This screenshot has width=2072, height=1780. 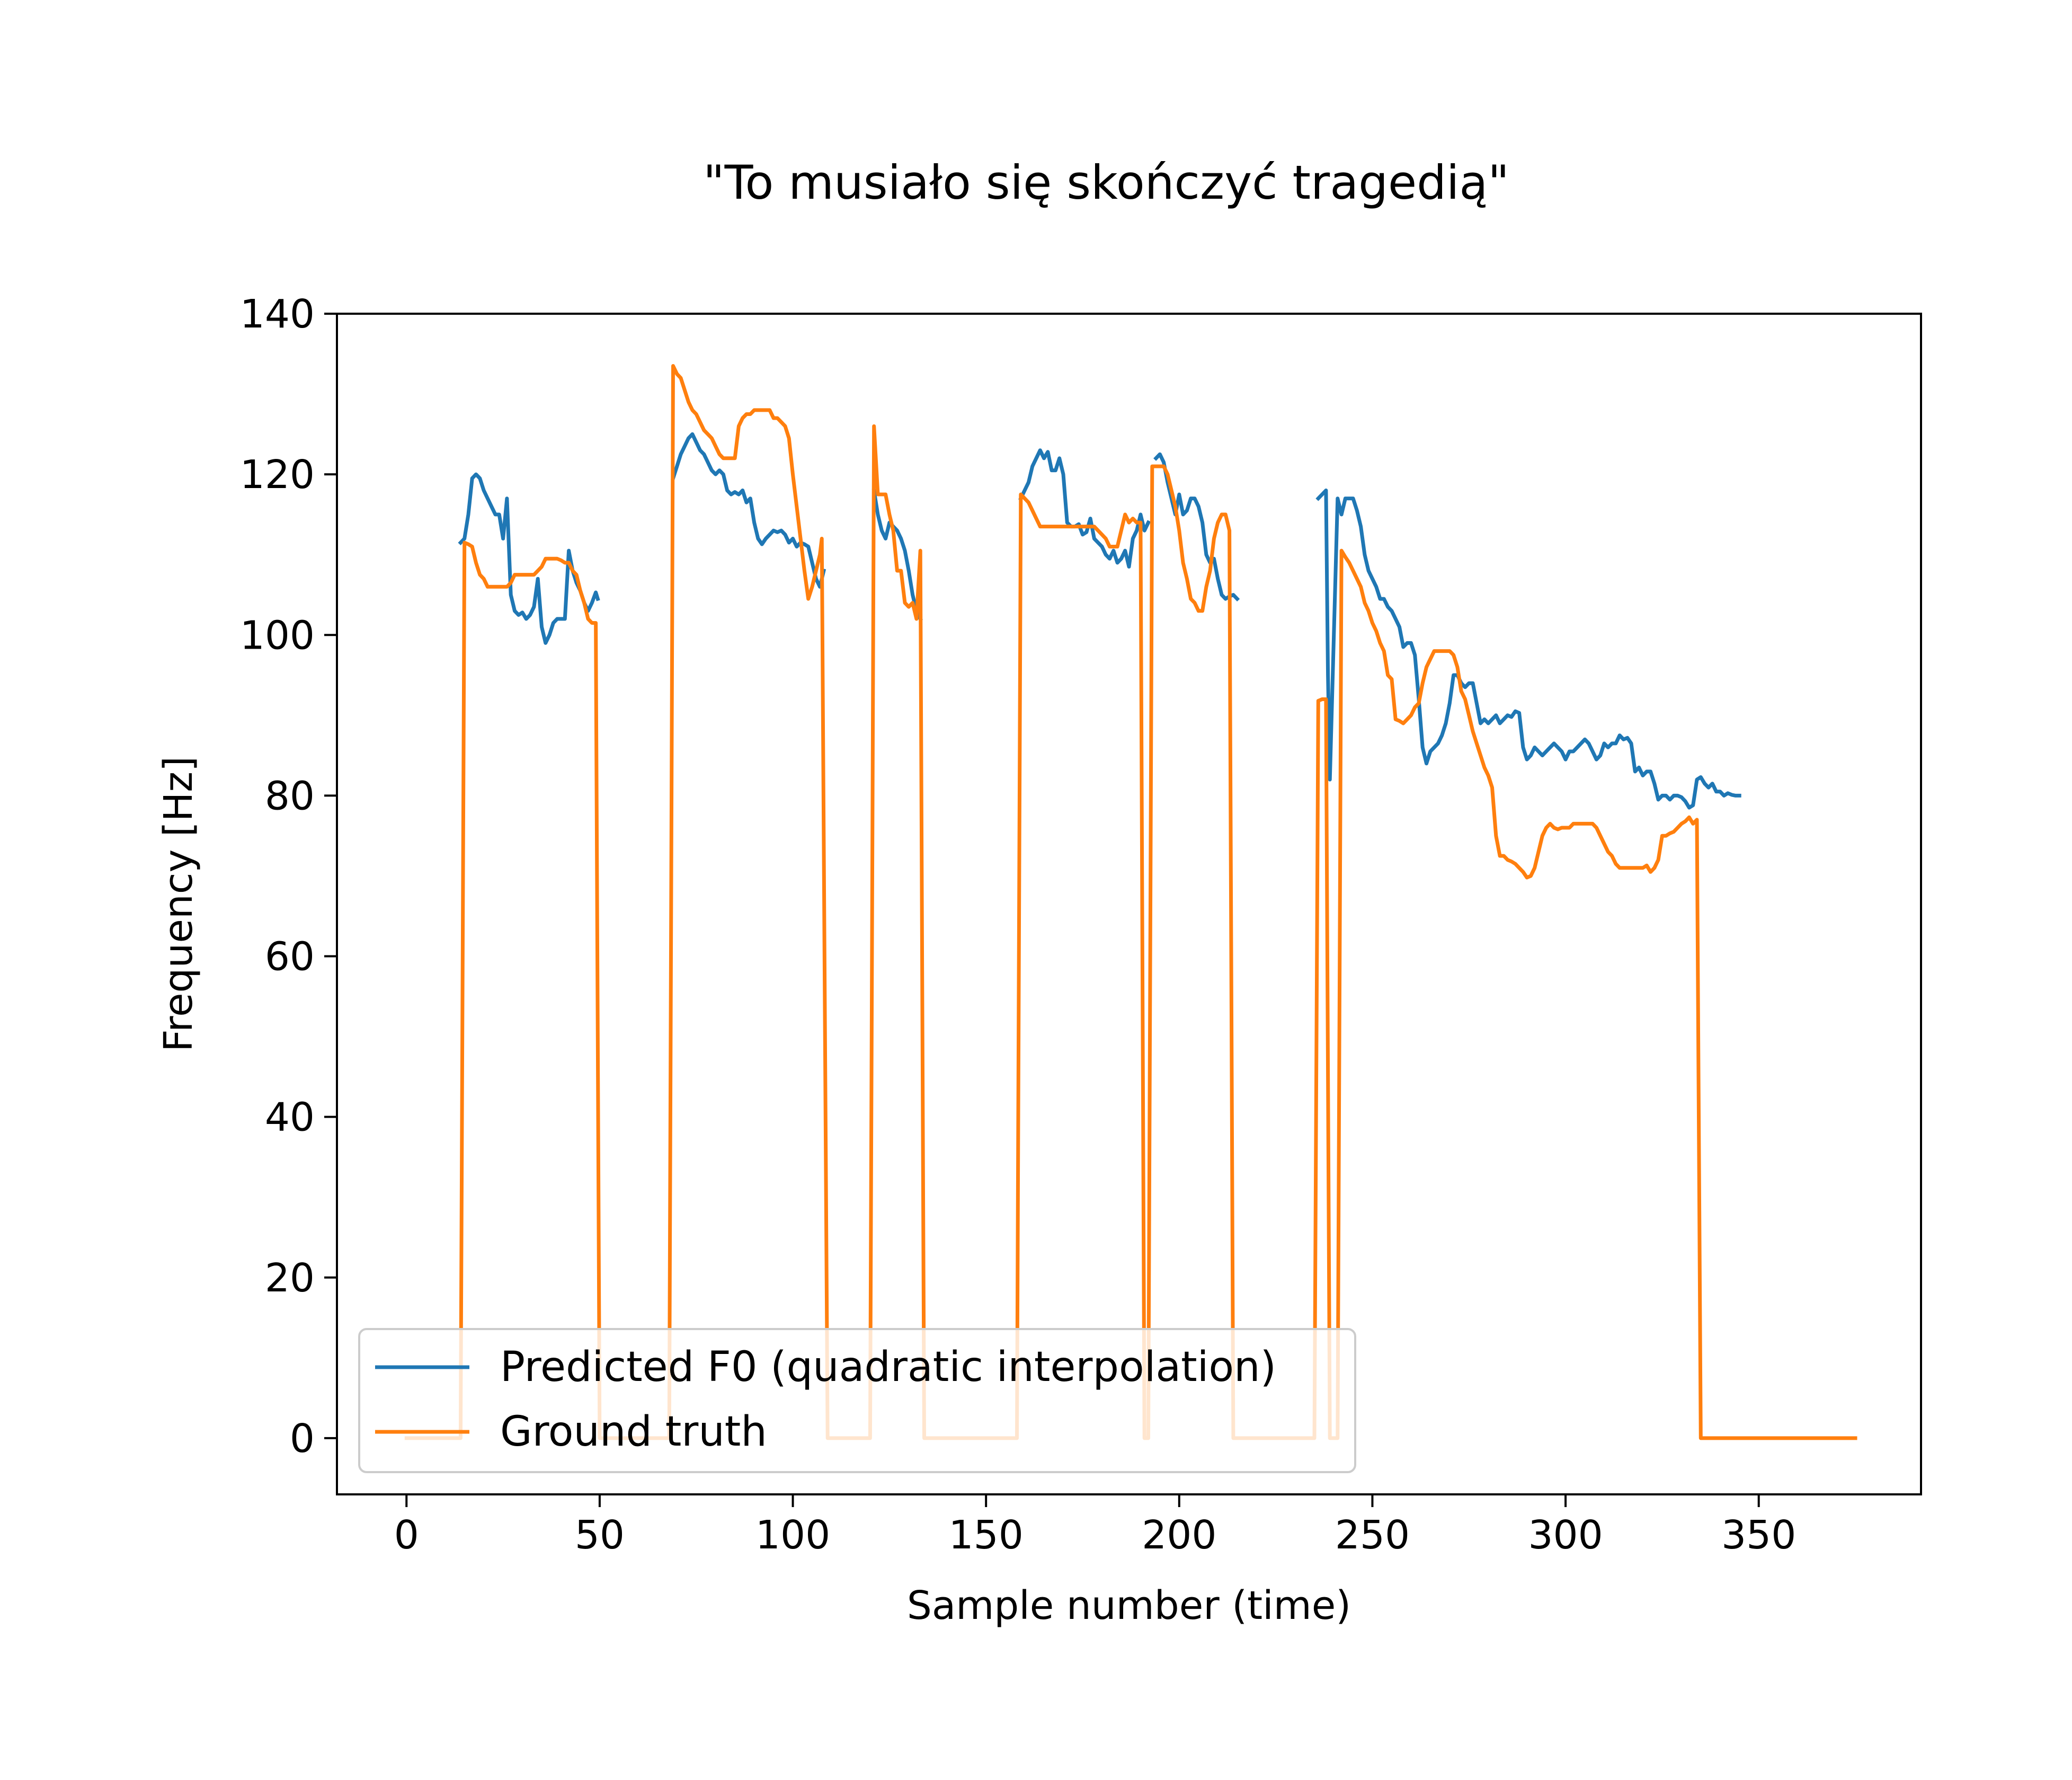 What do you see at coordinates (888, 1367) in the screenshot?
I see `legend-label-1: Predicted F0 (quadratic interpolation)` at bounding box center [888, 1367].